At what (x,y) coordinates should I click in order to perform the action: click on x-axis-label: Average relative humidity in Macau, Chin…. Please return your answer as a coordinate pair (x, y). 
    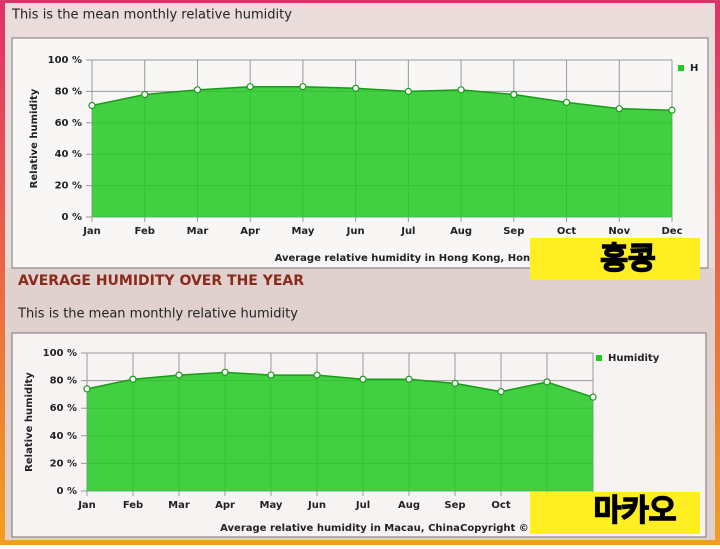
    Looking at the image, I should click on (340, 528).